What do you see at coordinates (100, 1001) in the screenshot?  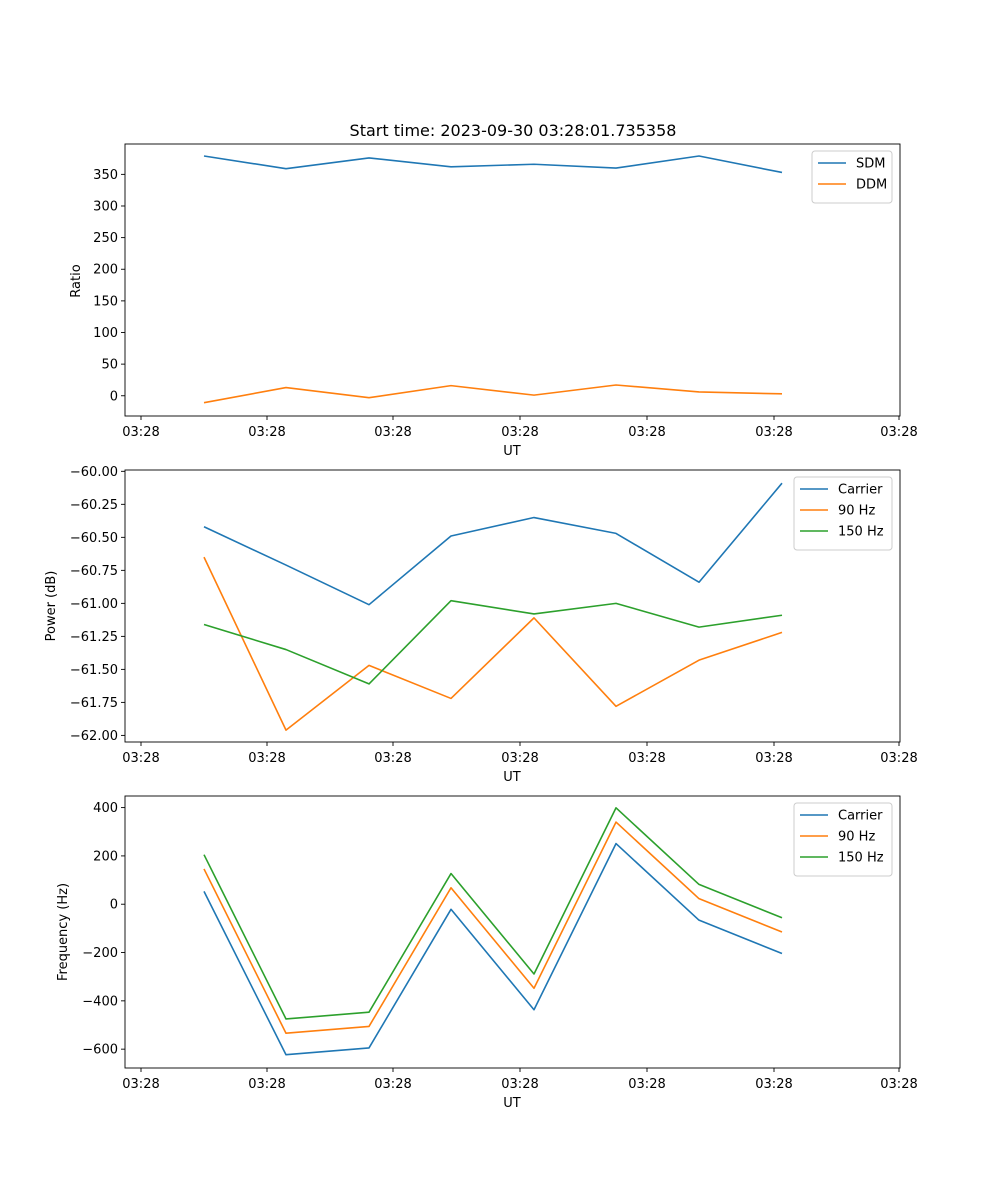 I see `y-tick-label: −400` at bounding box center [100, 1001].